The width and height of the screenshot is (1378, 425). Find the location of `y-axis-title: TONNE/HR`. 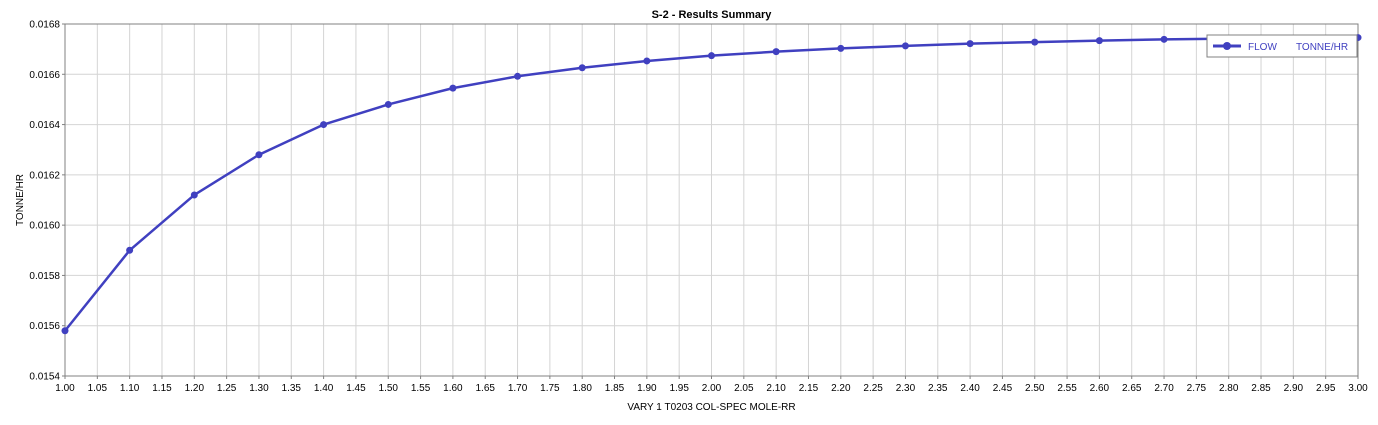

y-axis-title: TONNE/HR is located at coordinates (20, 200).